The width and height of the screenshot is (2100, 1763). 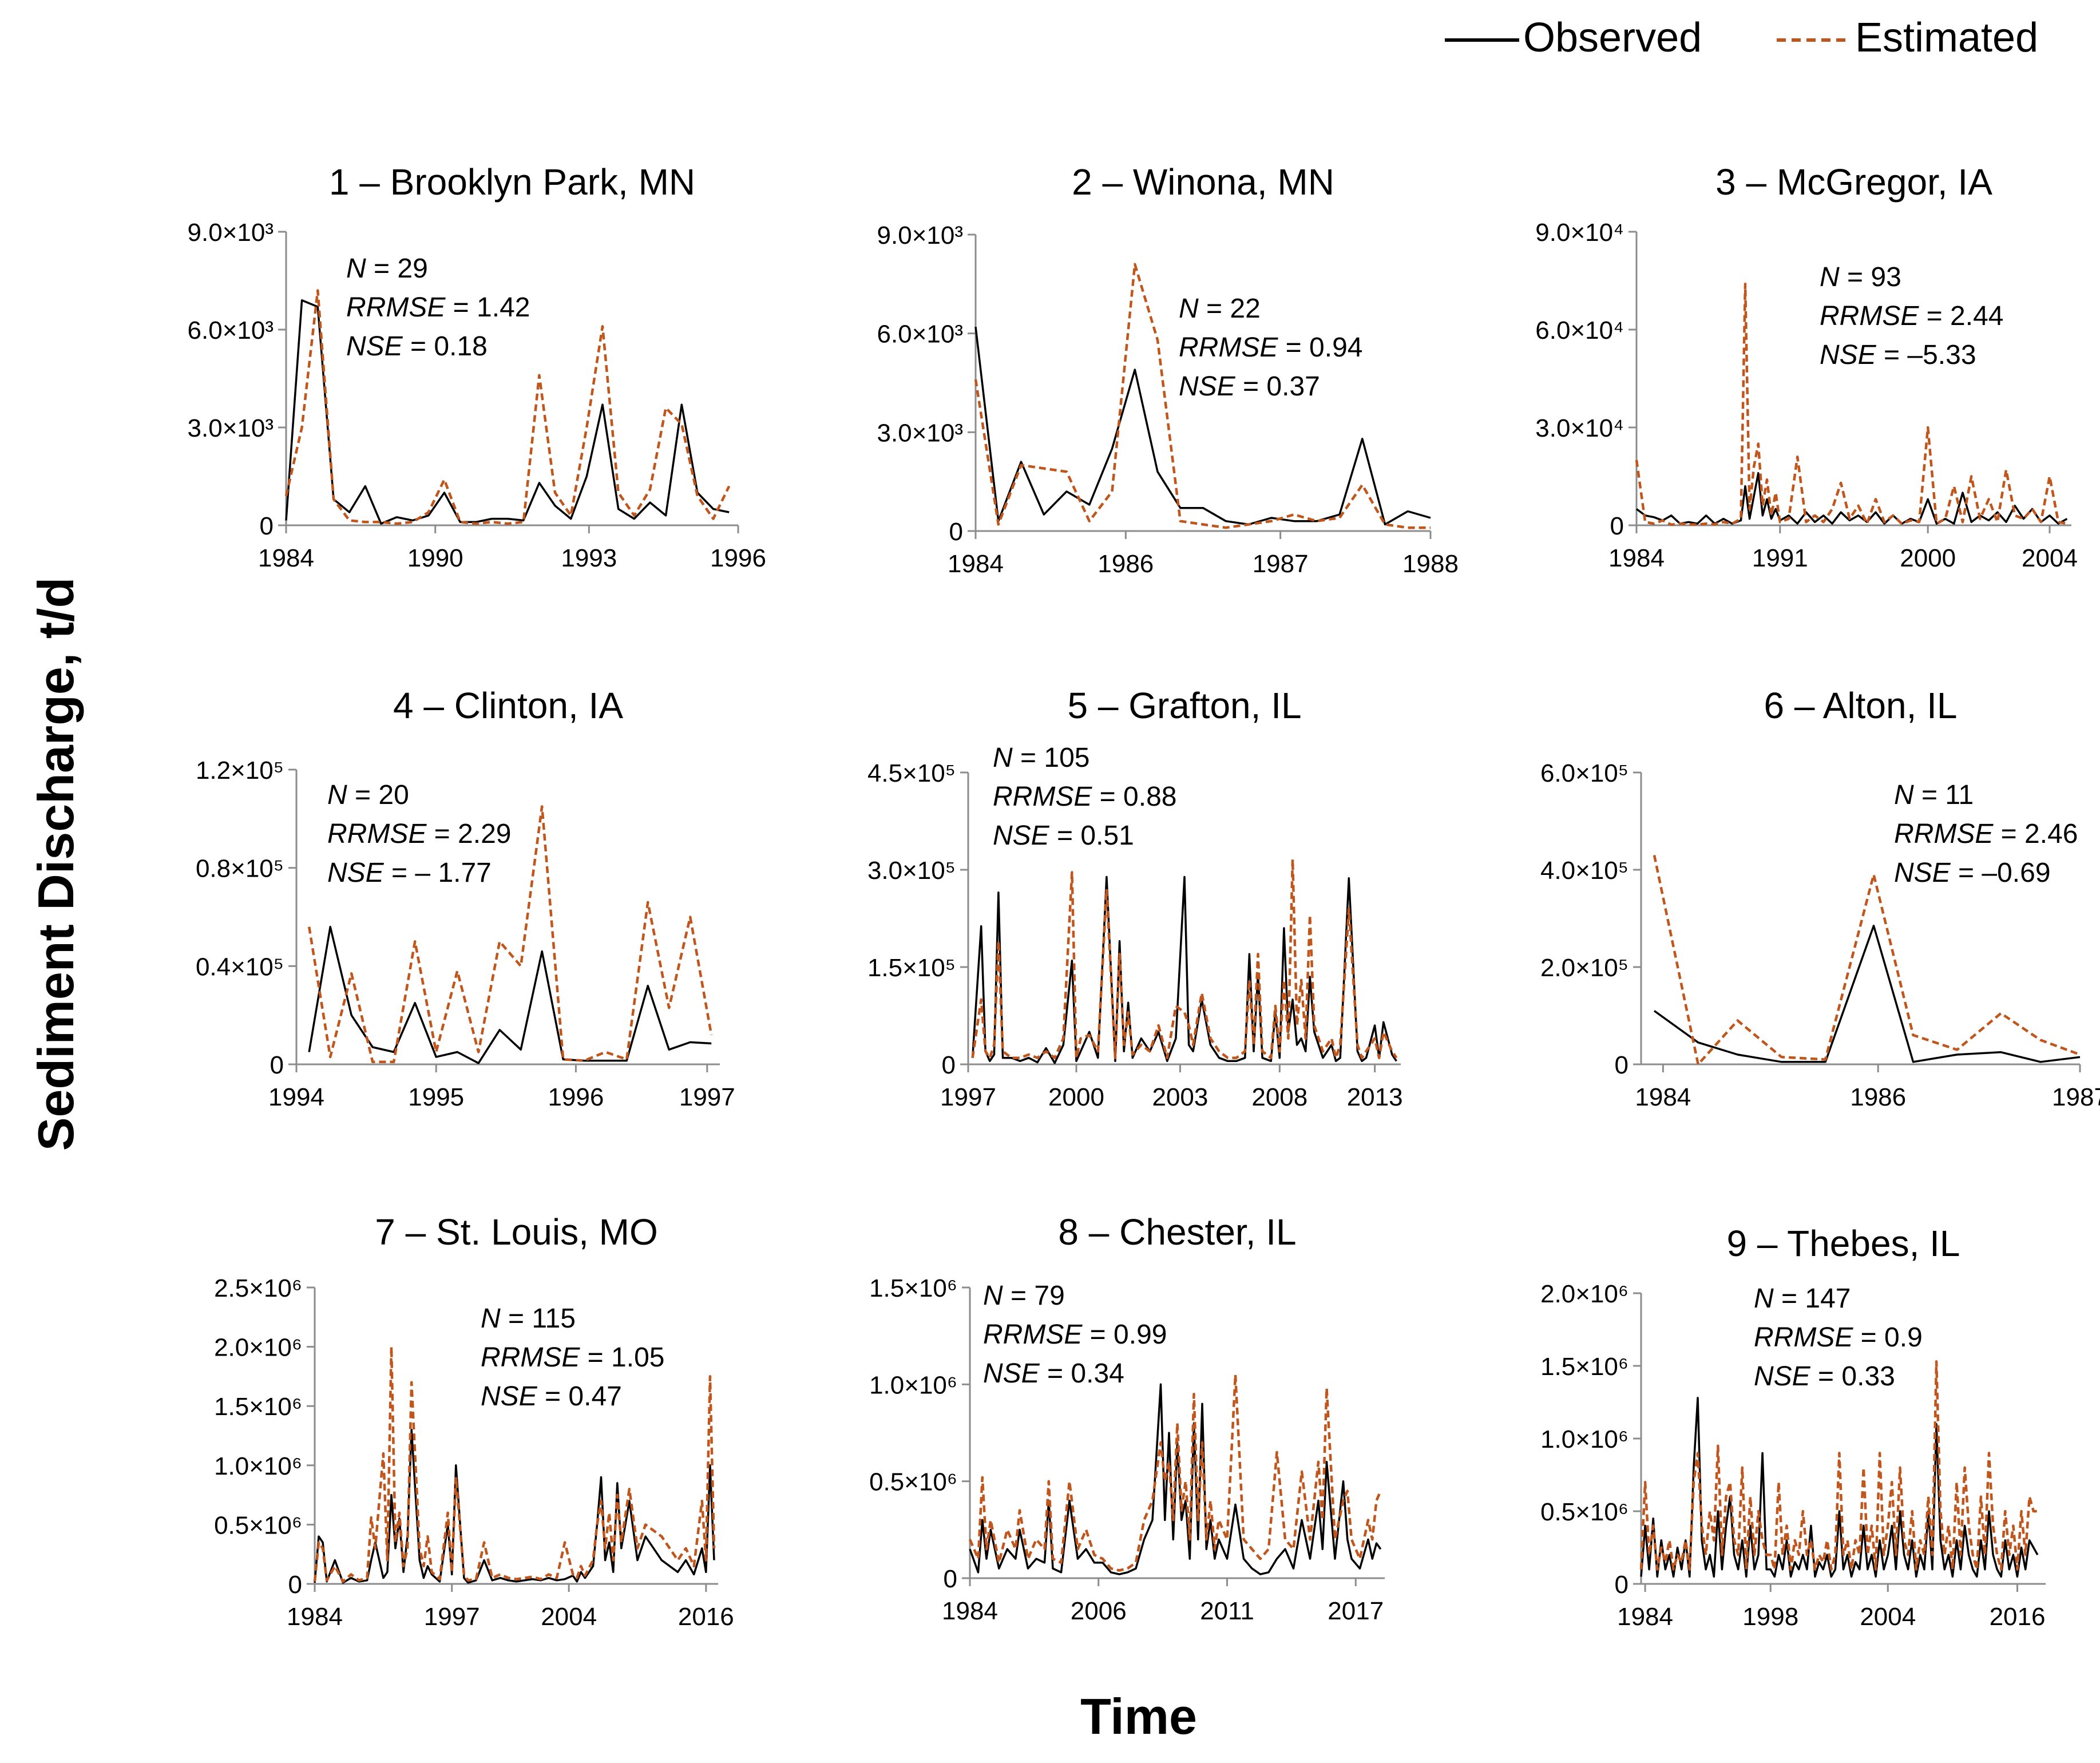 I want to click on panel-title: 6 – Alton, IL, so click(x=1860, y=705).